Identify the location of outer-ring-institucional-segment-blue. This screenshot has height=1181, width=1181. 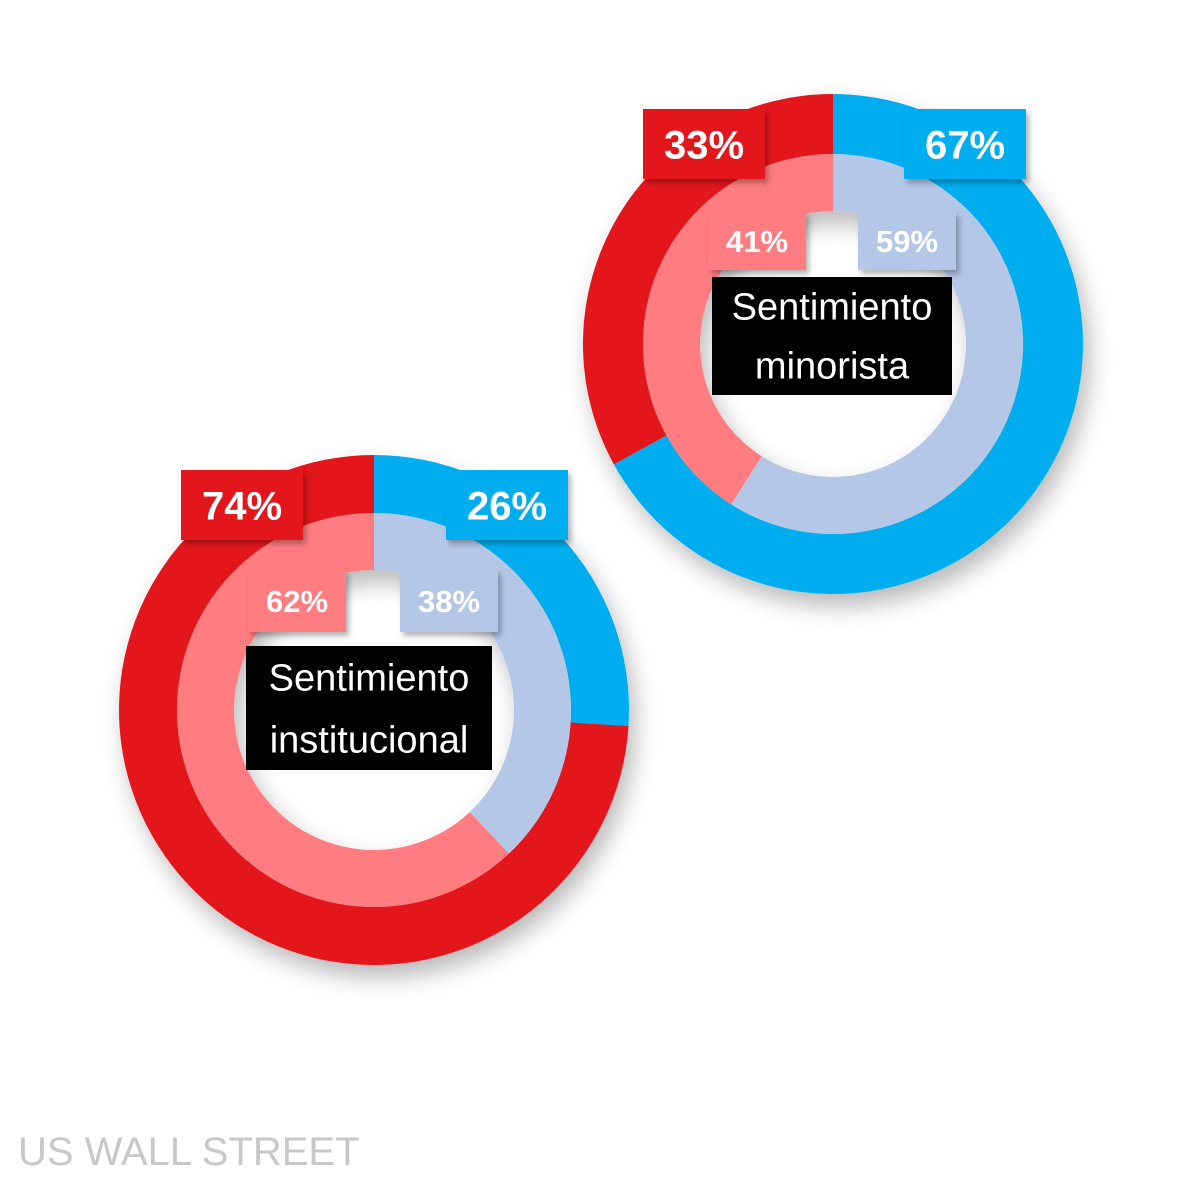
(501, 591).